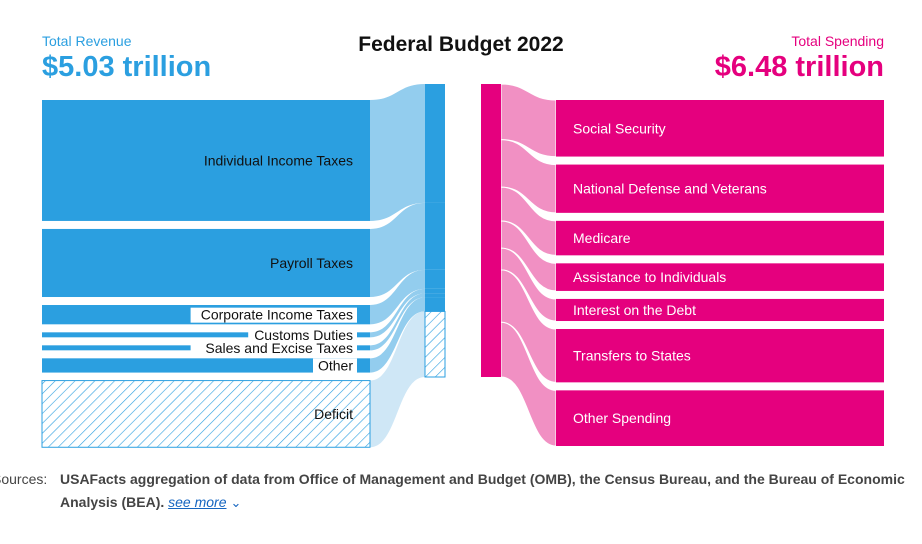  I want to click on spending-label-interest-on-the-debt: Interest on the Debt, so click(634, 310).